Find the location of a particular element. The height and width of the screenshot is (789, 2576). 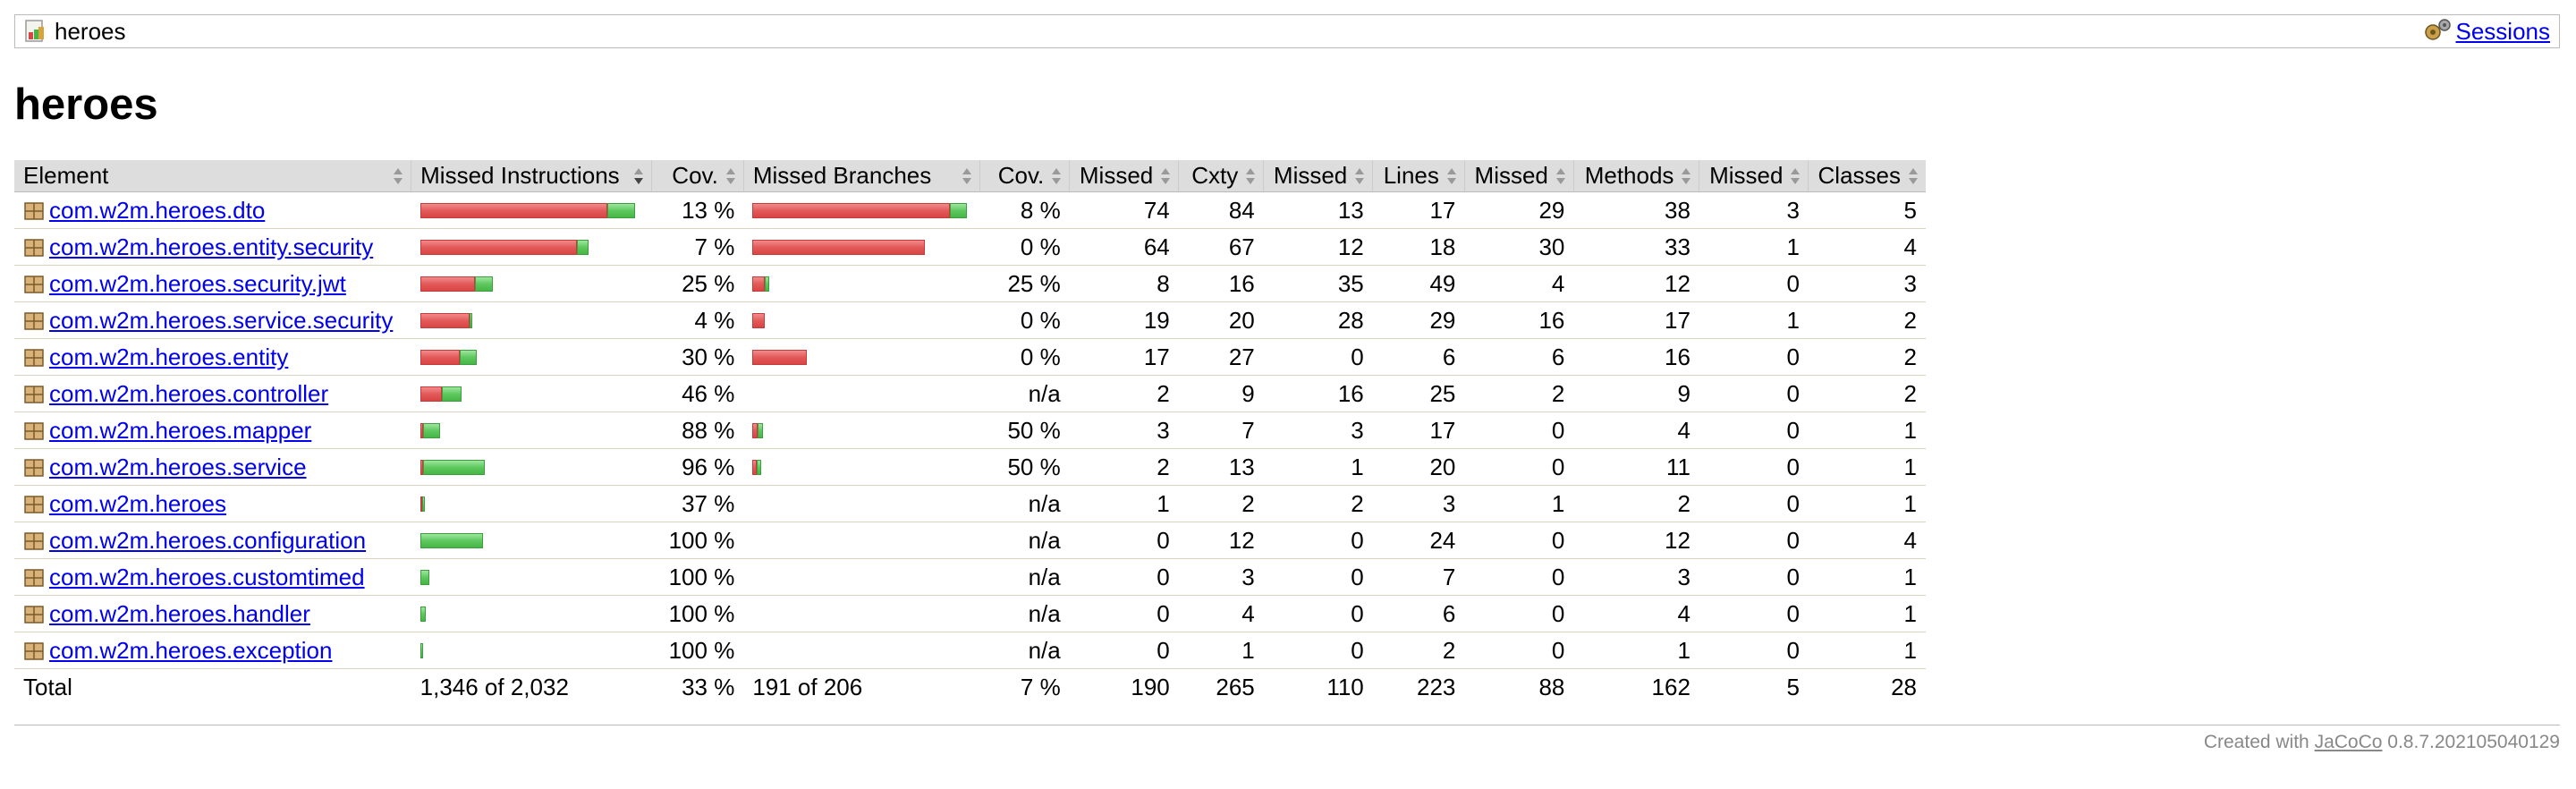

package-link: com.w2m.heroes.customtimed is located at coordinates (207, 576).